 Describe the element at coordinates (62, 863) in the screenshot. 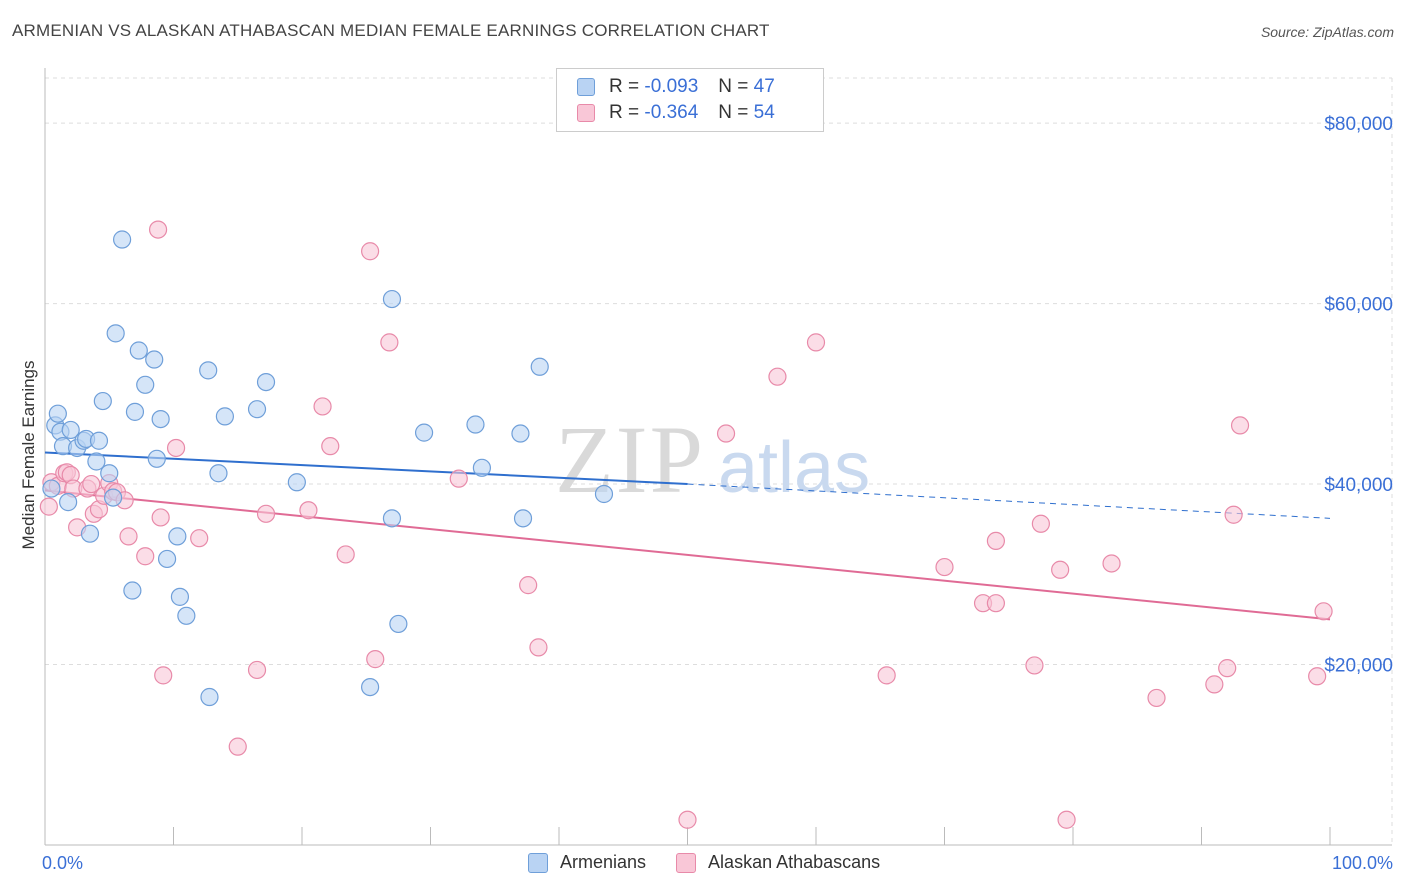

I see `x-tick-label-min: 0.0%` at that location.